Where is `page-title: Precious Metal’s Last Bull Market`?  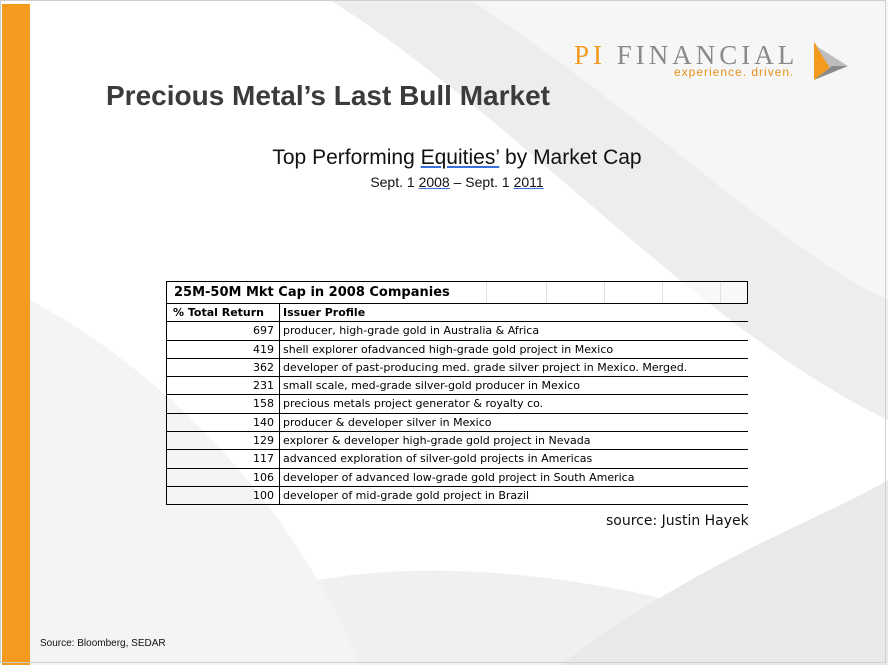
page-title: Precious Metal’s Last Bull Market is located at coordinates (328, 95).